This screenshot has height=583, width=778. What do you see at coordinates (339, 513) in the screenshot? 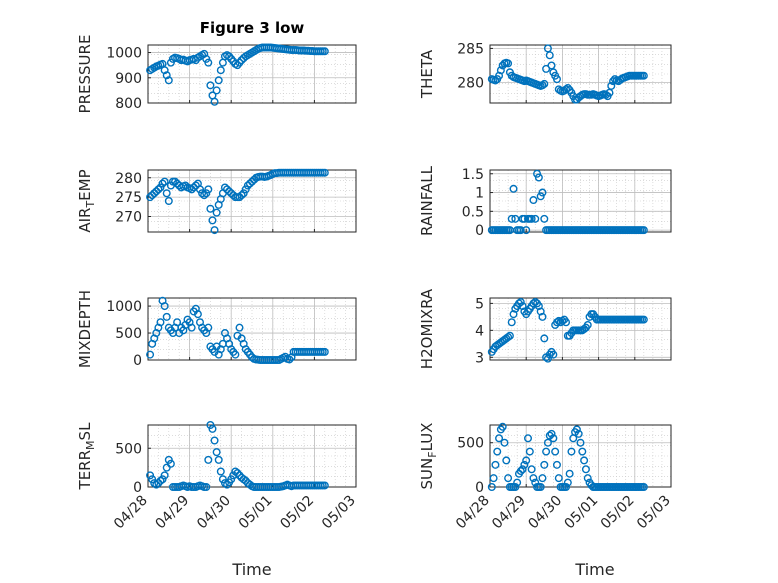
I see `x-tick-label: 05/03` at bounding box center [339, 513].